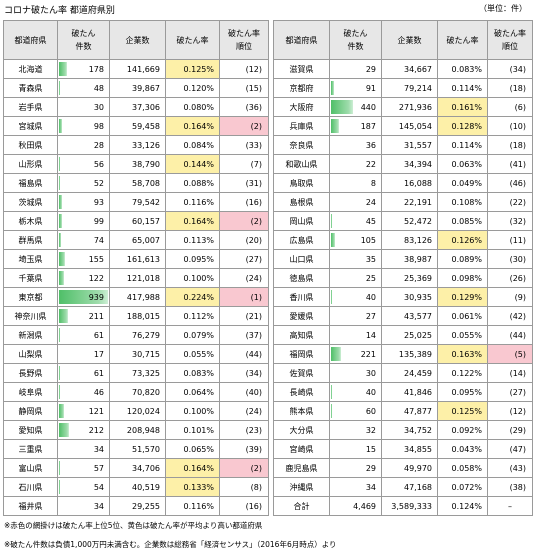 This screenshot has height=557, width=535. I want to click on pref-name: 熊本県, so click(302, 411).